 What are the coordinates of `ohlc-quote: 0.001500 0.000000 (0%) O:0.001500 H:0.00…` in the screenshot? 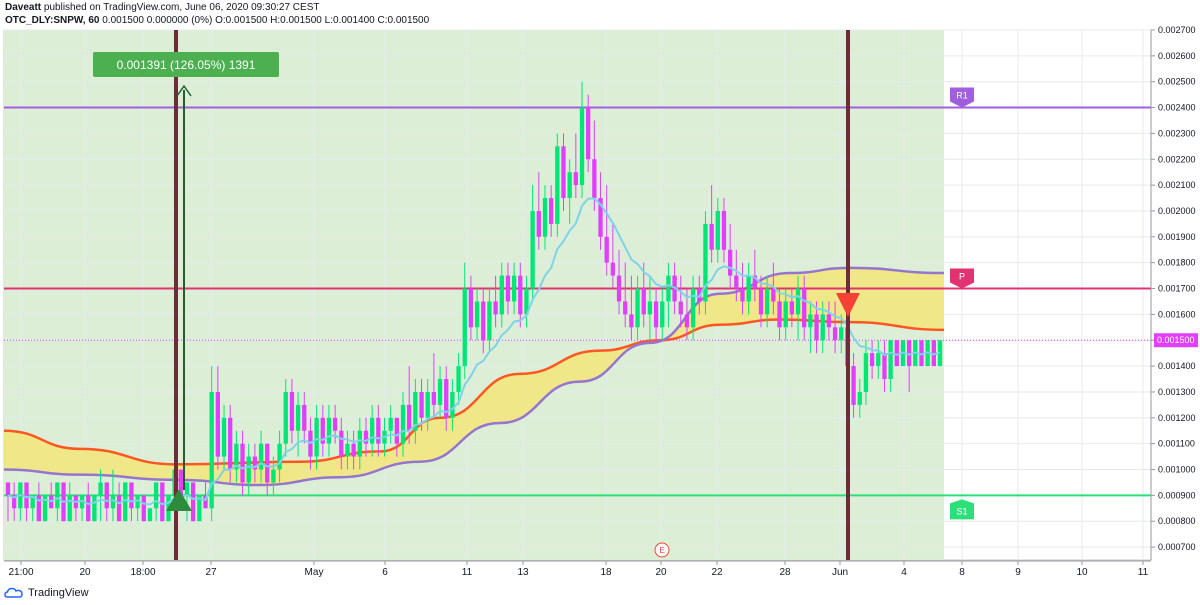 It's located at (266, 20).